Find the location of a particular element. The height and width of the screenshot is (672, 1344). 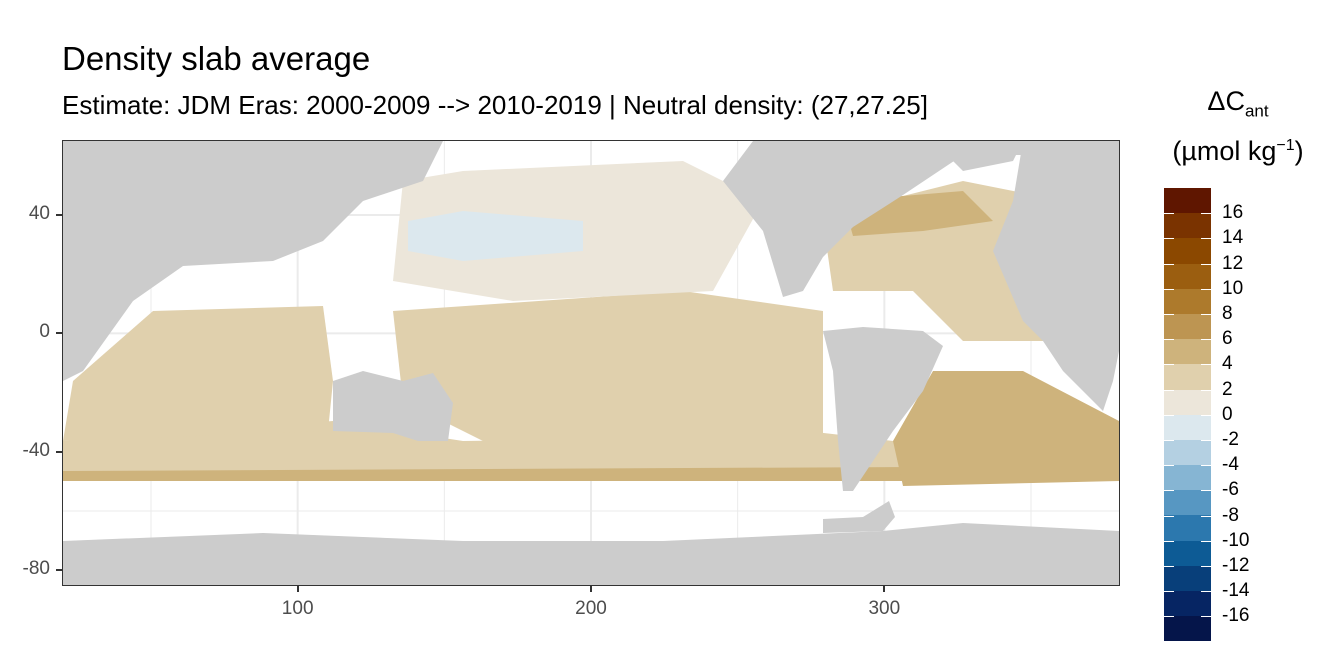

x-tick-label: 300 is located at coordinates (884, 608).